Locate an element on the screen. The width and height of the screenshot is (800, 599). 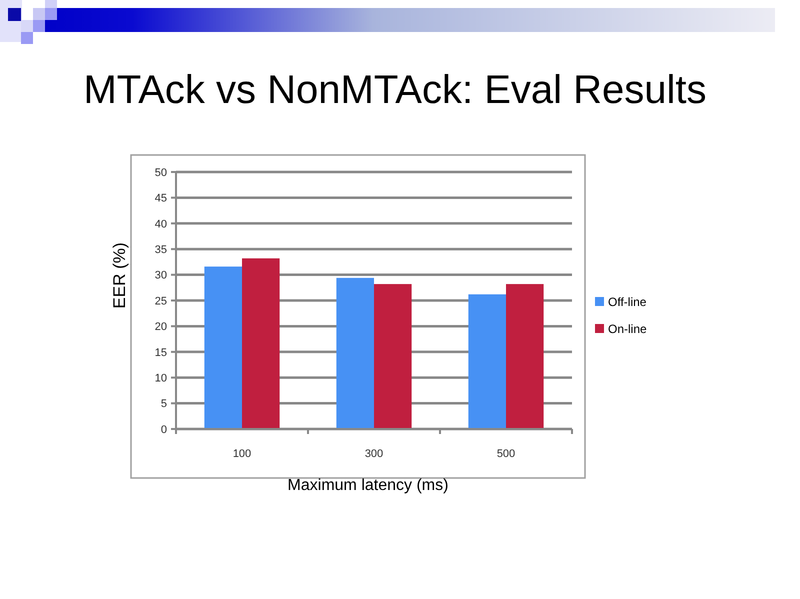
legend-label: On-line is located at coordinates (628, 329).